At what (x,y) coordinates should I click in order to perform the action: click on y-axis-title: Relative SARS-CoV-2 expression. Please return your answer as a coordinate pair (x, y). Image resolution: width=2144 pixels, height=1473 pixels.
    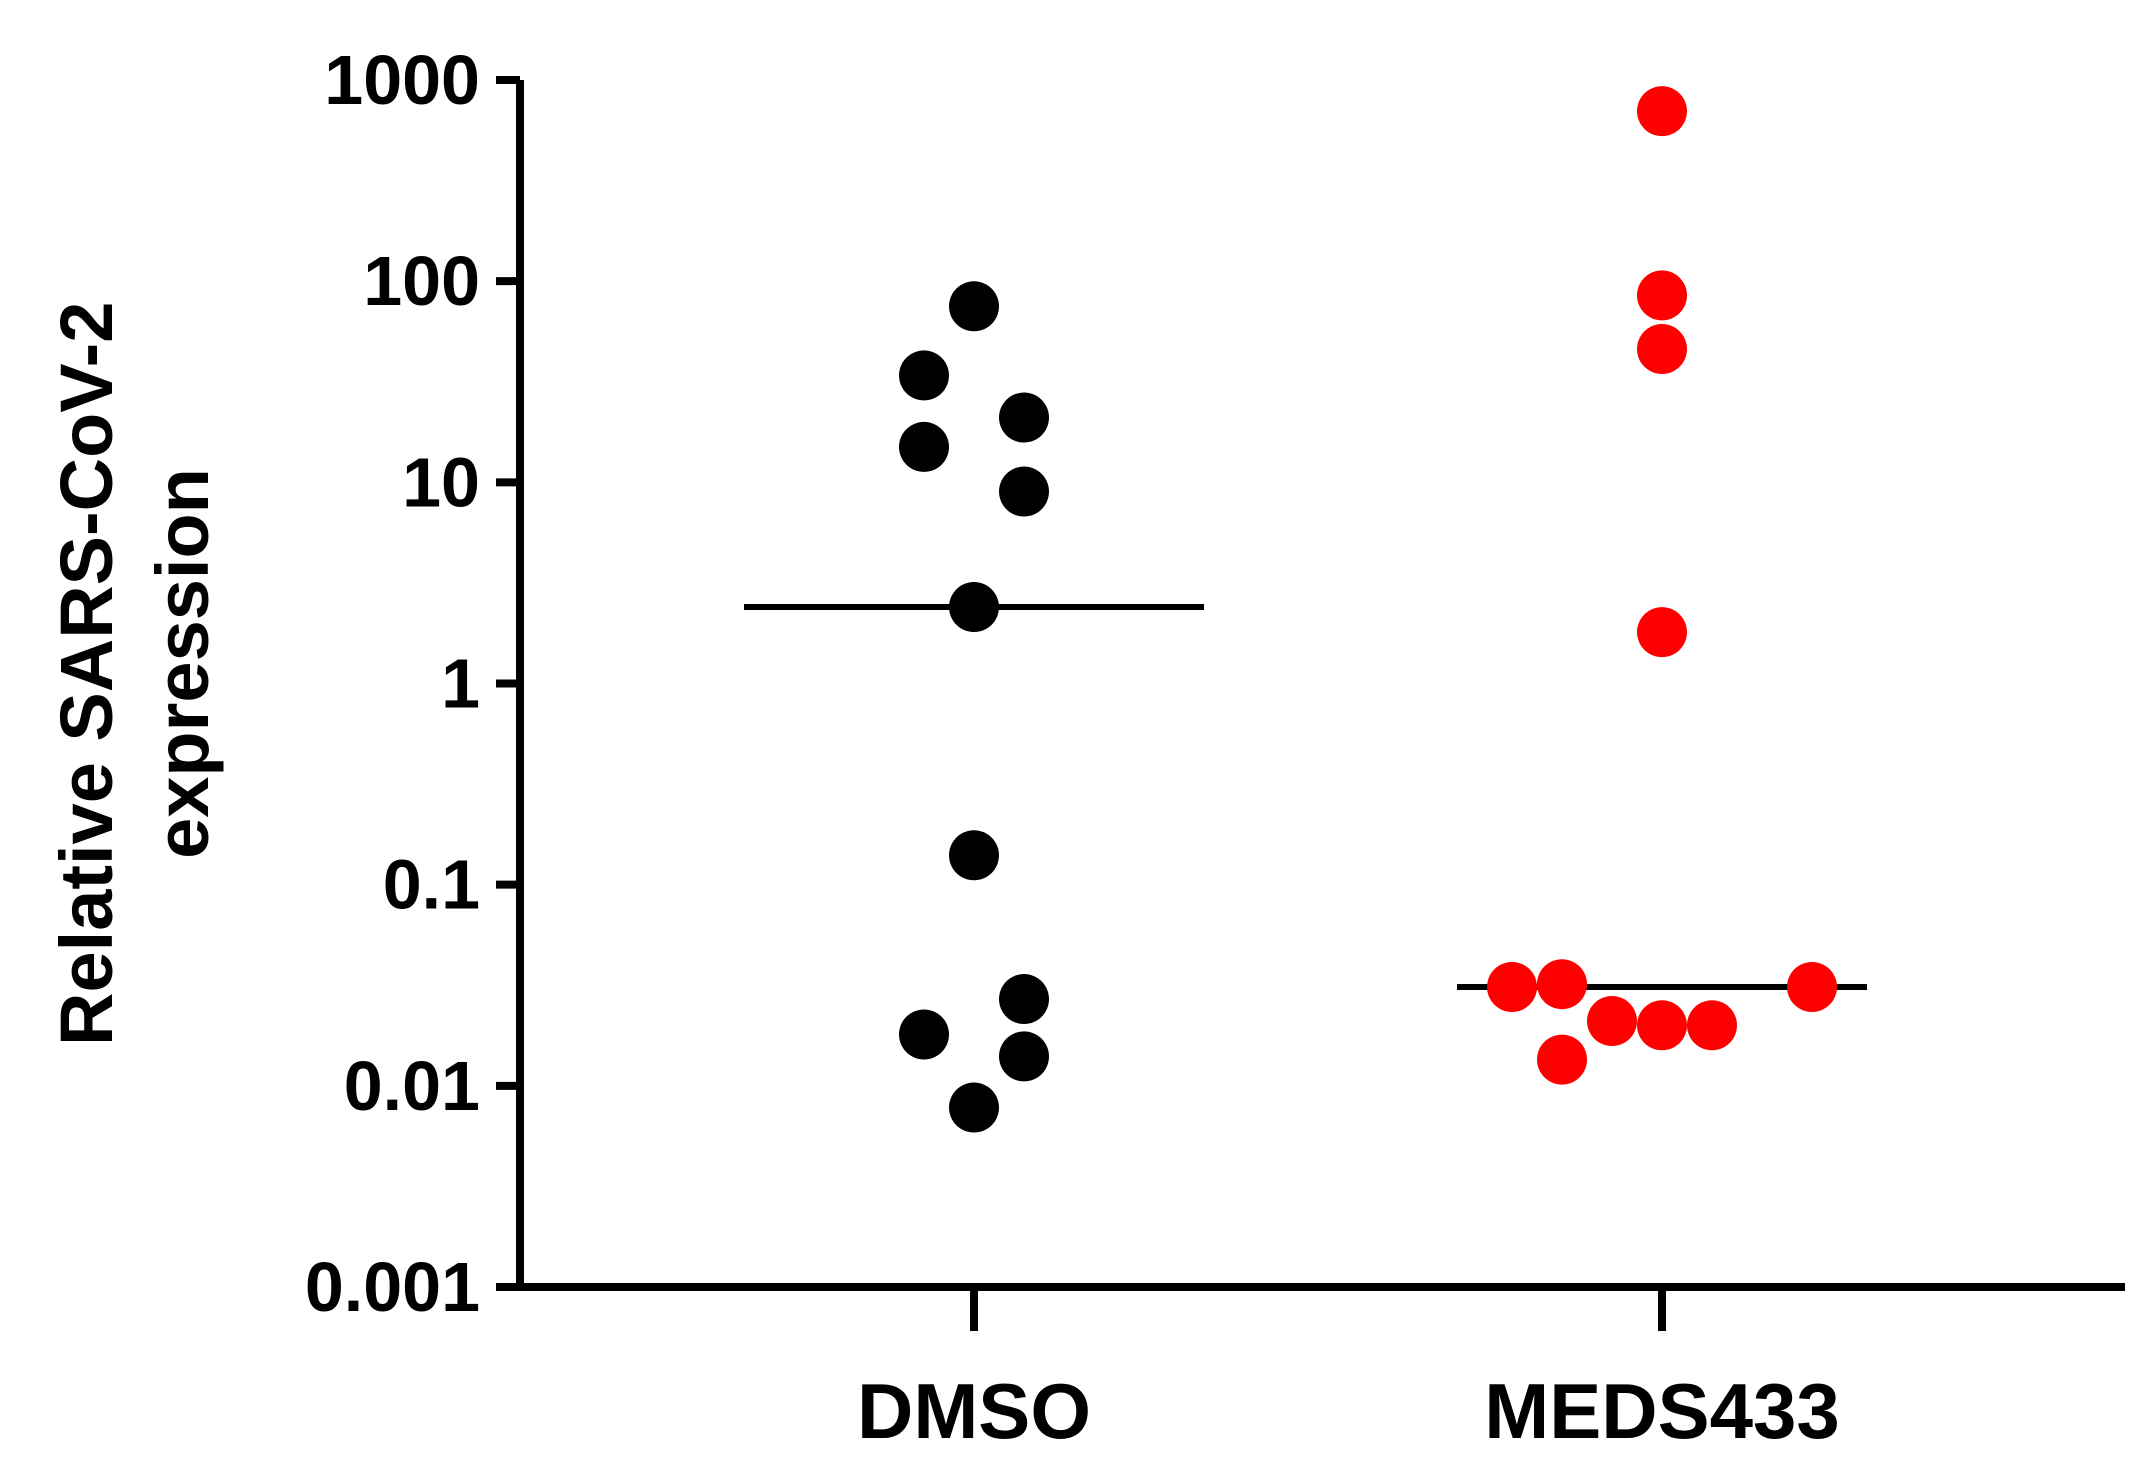
    Looking at the image, I should click on (134, 663).